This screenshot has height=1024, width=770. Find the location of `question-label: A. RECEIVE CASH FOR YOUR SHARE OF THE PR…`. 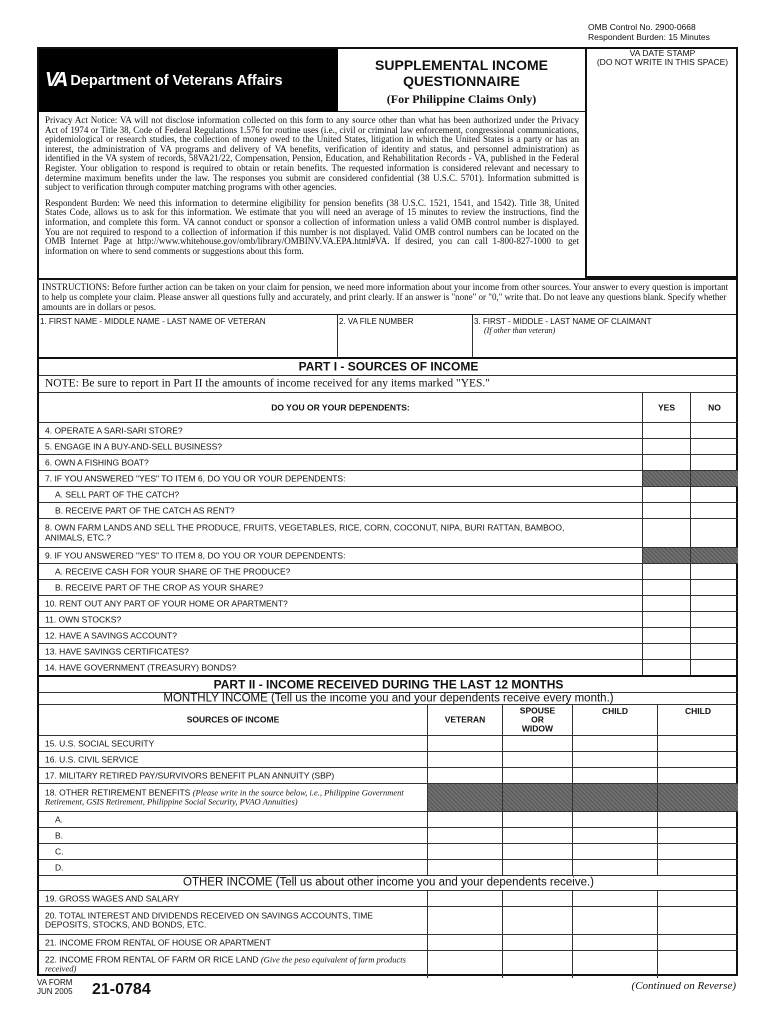

question-label: A. RECEIVE CASH FOR YOUR SHARE OF THE PR… is located at coordinates (173, 570).